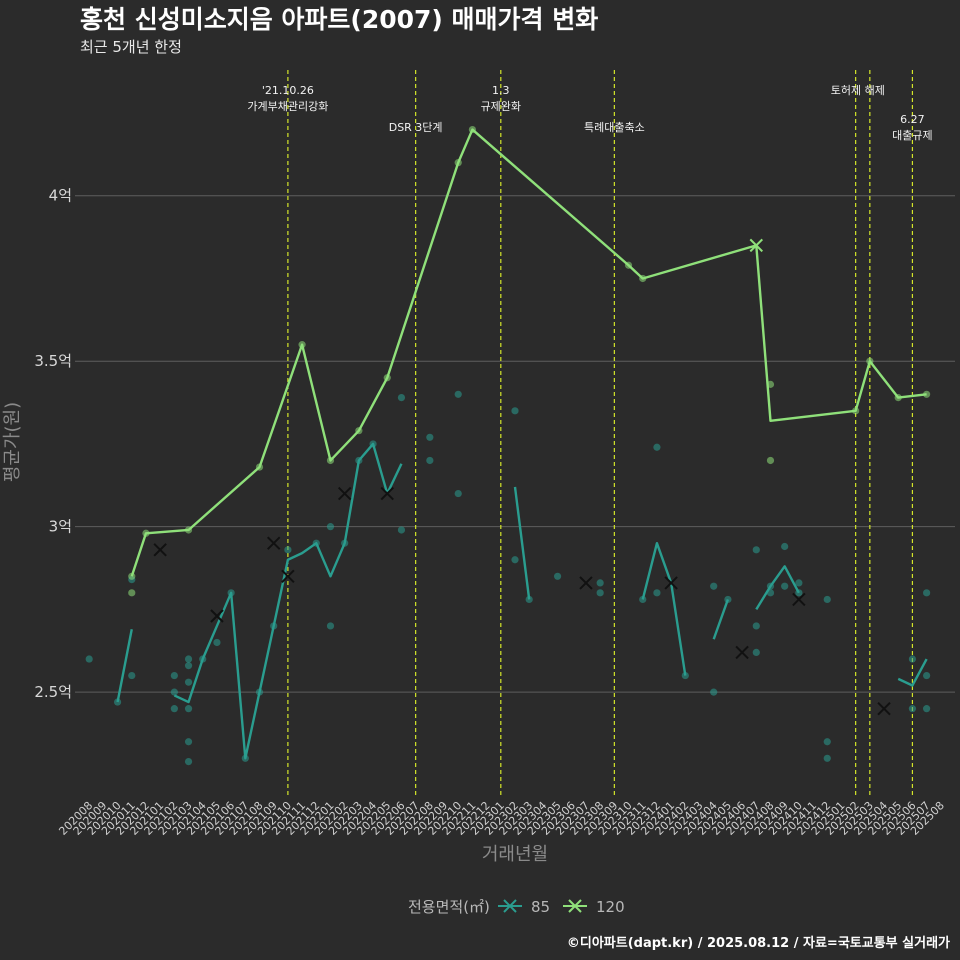 Image resolution: width=960 pixels, height=960 pixels. Describe the element at coordinates (594, 907) in the screenshot. I see `legend-item-120: 120` at that location.